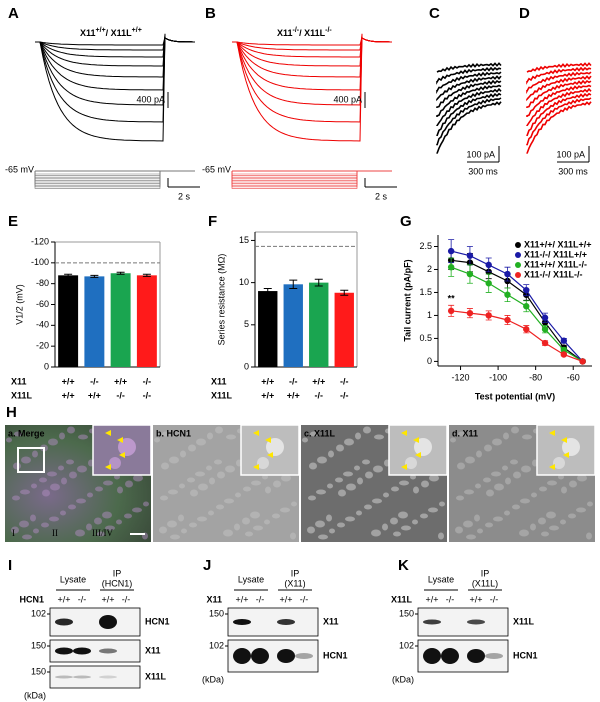 This screenshot has width=600, height=702. I want to click on scale-label: 300 ms, so click(573, 171).